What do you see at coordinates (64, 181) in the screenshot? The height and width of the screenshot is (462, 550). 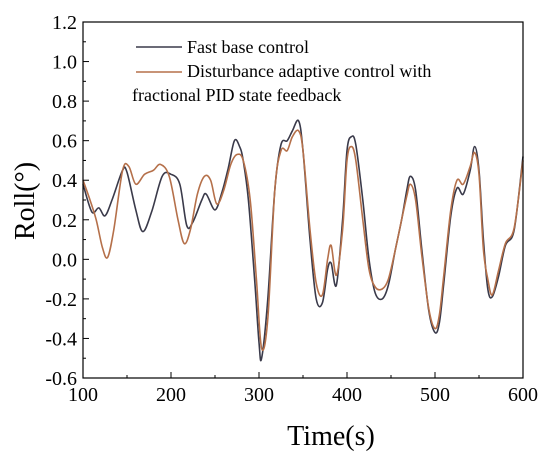 I see `y-tick-label: 0.4` at bounding box center [64, 181].